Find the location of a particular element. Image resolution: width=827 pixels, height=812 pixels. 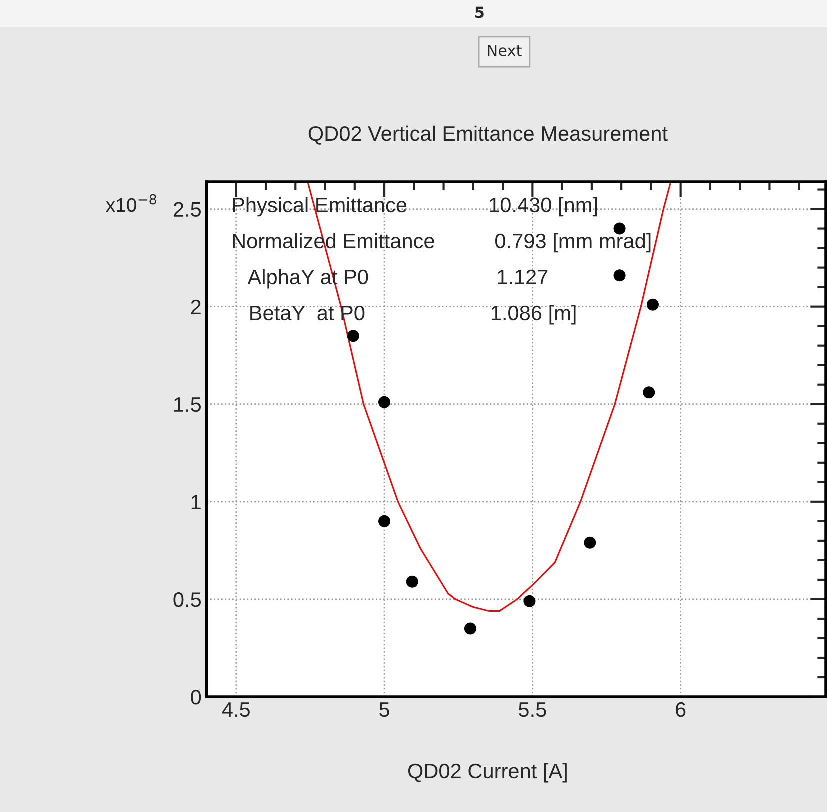

annotation: Physical Emittance is located at coordinates (320, 207).